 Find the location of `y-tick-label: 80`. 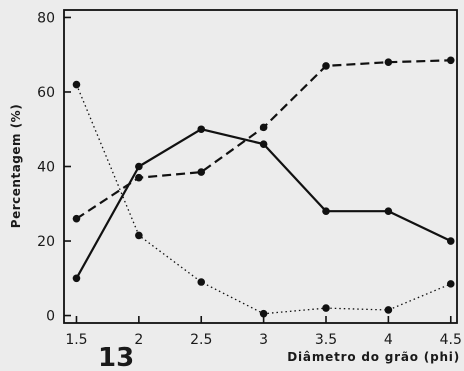

y-tick-label: 80 is located at coordinates (46, 18).